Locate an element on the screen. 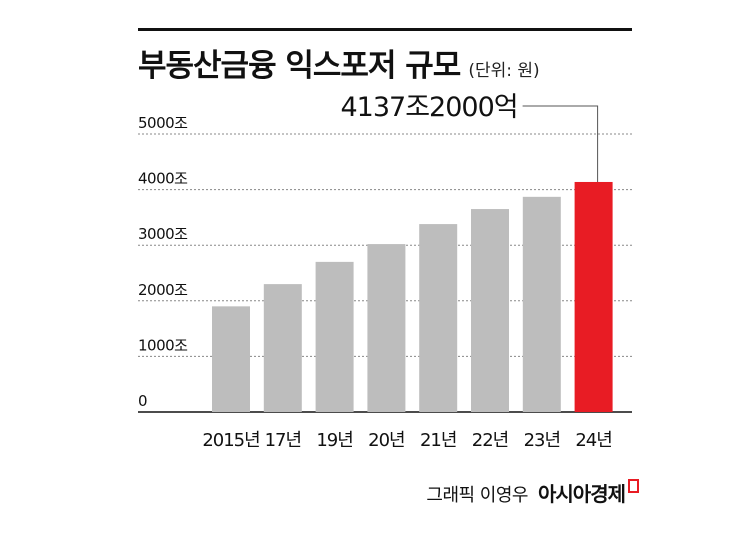  y-tick-label: 1000조 is located at coordinates (163, 345).